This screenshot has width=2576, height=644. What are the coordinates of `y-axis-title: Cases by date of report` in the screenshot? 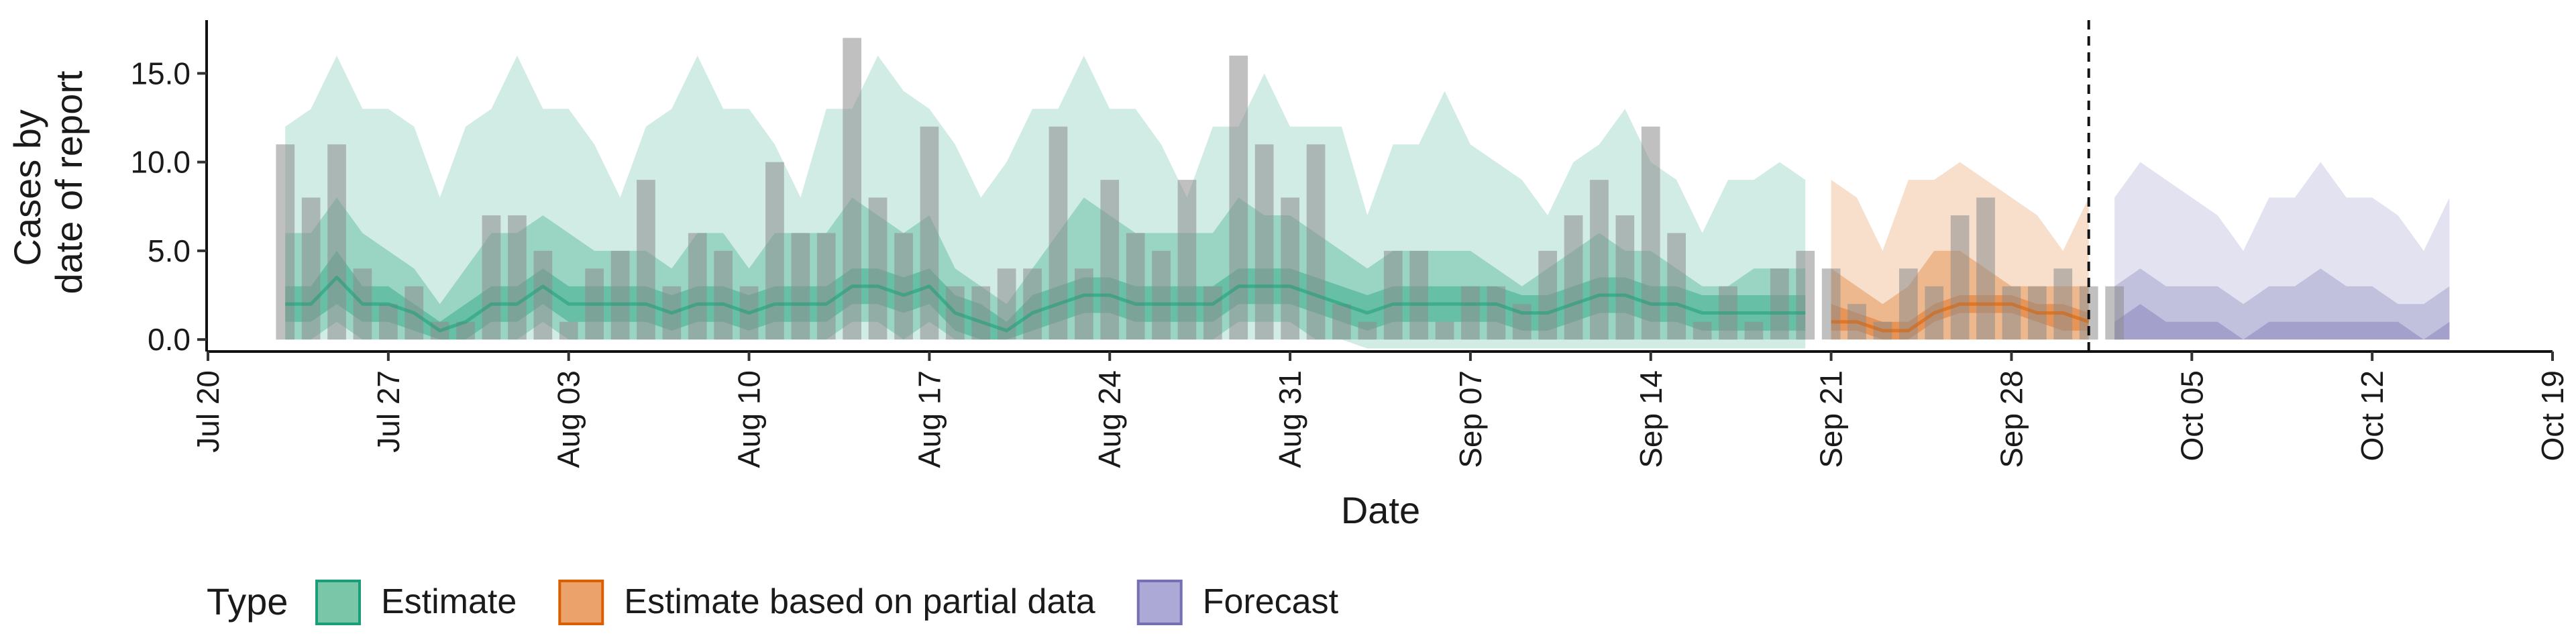 It's located at (48, 182).